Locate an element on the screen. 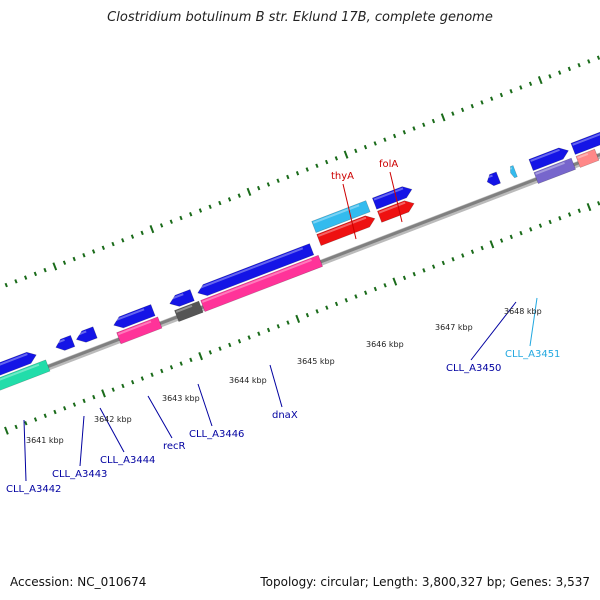 The height and width of the screenshot is (600, 600). feature-CLL_A3451 is located at coordinates (513, 172).